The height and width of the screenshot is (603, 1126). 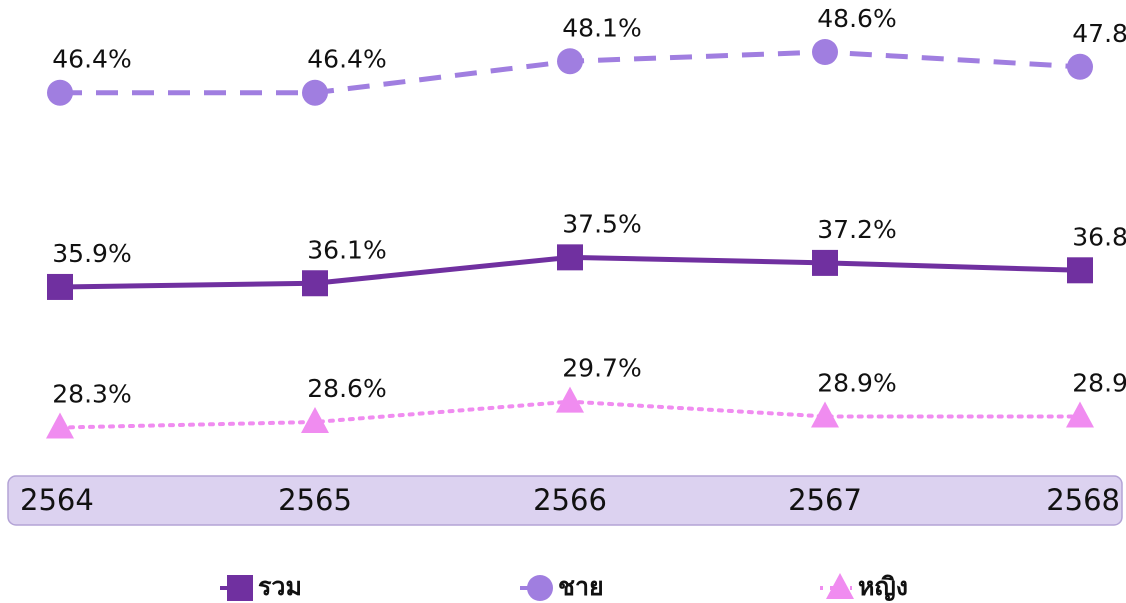 I want to click on data-label: 37.2%, so click(x=856, y=229).